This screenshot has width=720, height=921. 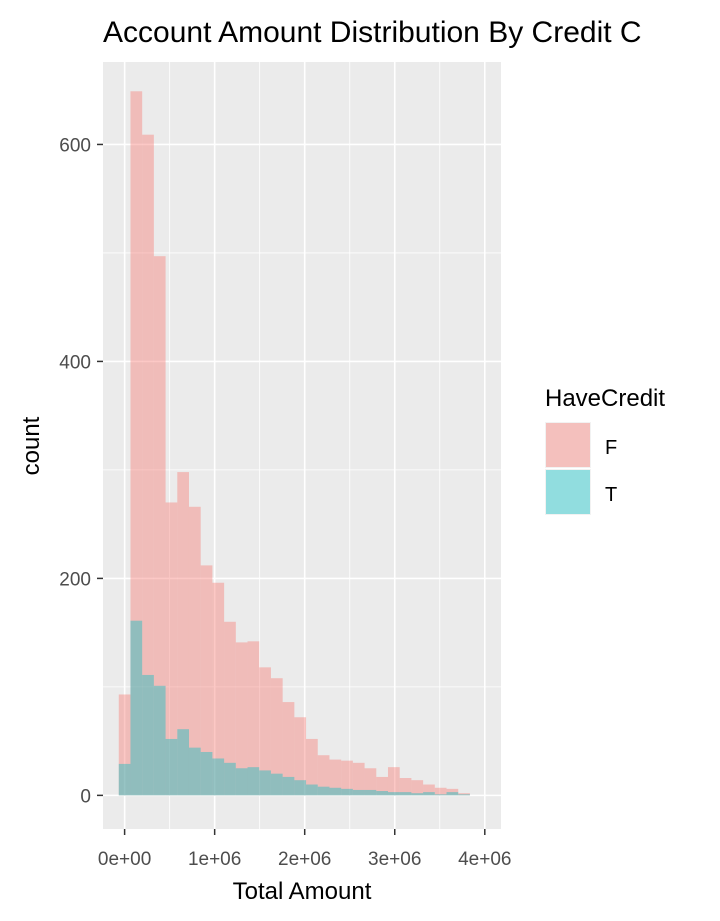 I want to click on y-tick-label: 400, so click(x=75, y=362).